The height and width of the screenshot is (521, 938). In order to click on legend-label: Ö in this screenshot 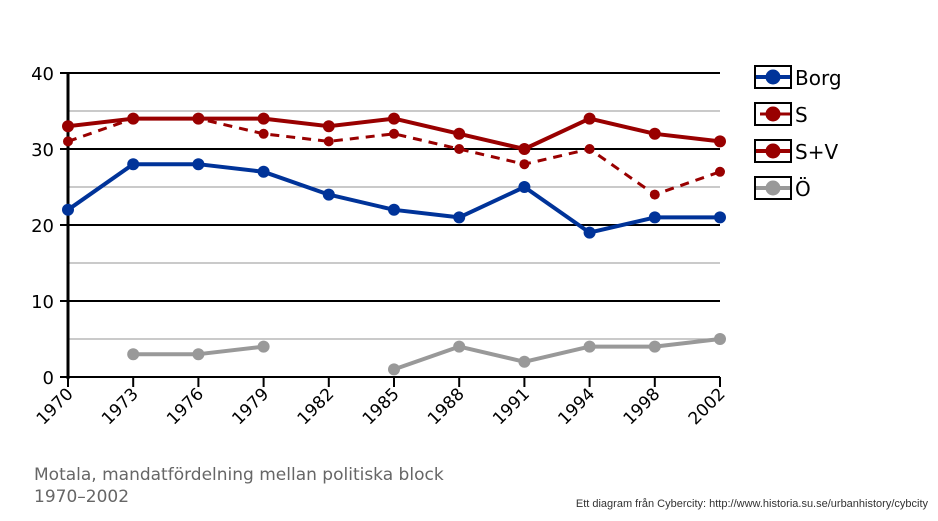, I will do `click(803, 189)`.